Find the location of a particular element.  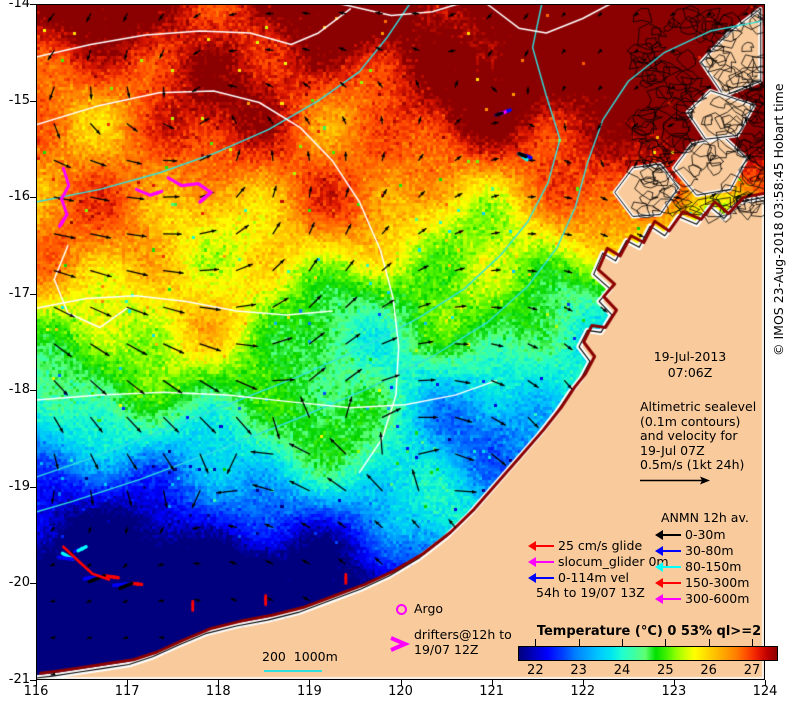

x-tick-label: 121 is located at coordinates (492, 691).